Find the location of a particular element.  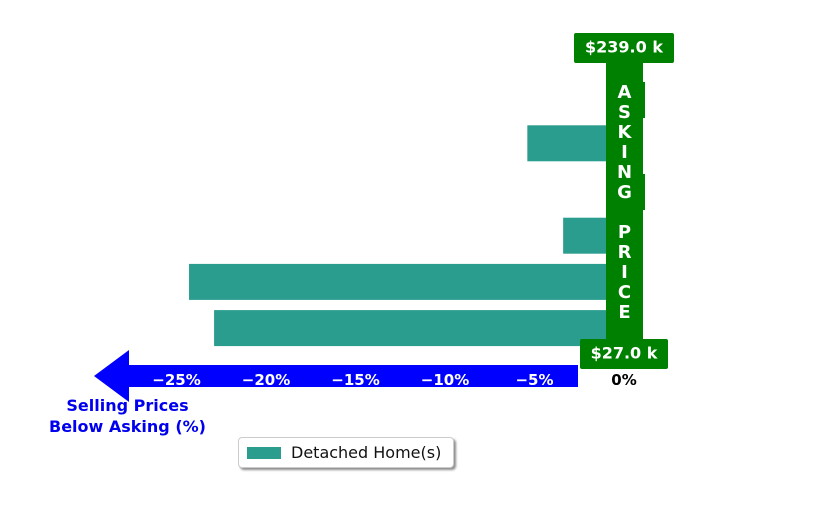

x-tick-label: −10% is located at coordinates (445, 380).